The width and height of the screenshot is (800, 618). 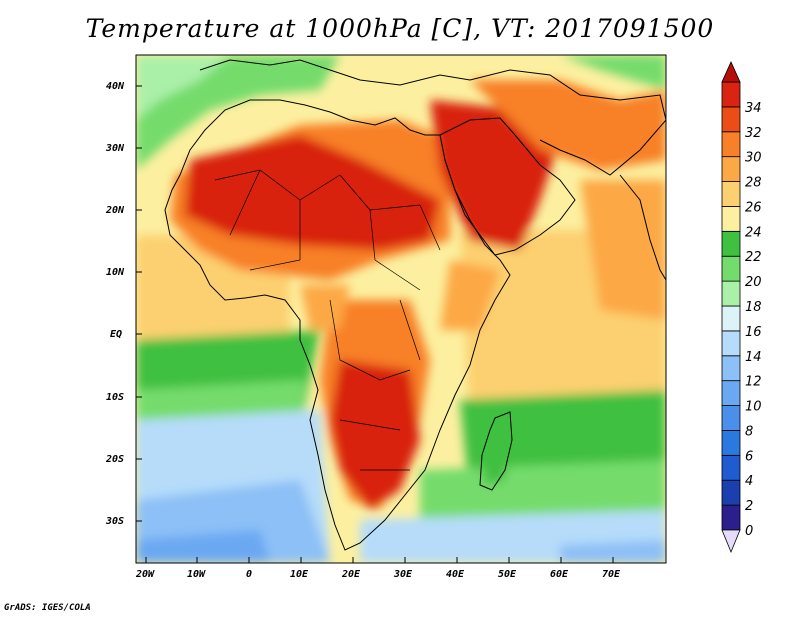 I want to click on colorbar-label: 22, so click(x=753, y=257).